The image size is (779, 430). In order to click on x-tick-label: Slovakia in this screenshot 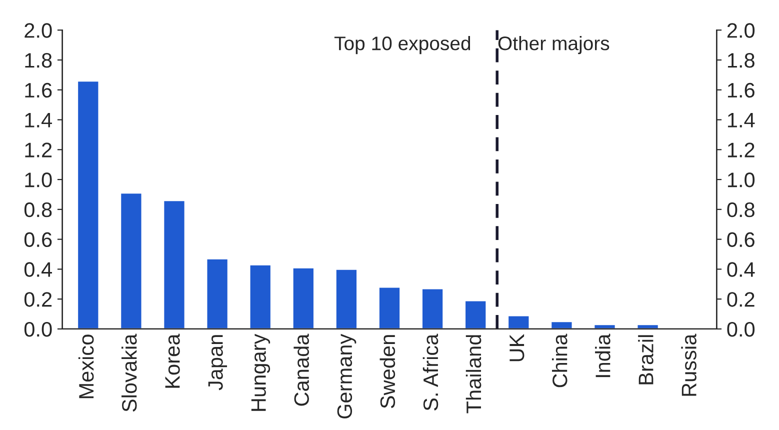, I will do `click(129, 373)`.